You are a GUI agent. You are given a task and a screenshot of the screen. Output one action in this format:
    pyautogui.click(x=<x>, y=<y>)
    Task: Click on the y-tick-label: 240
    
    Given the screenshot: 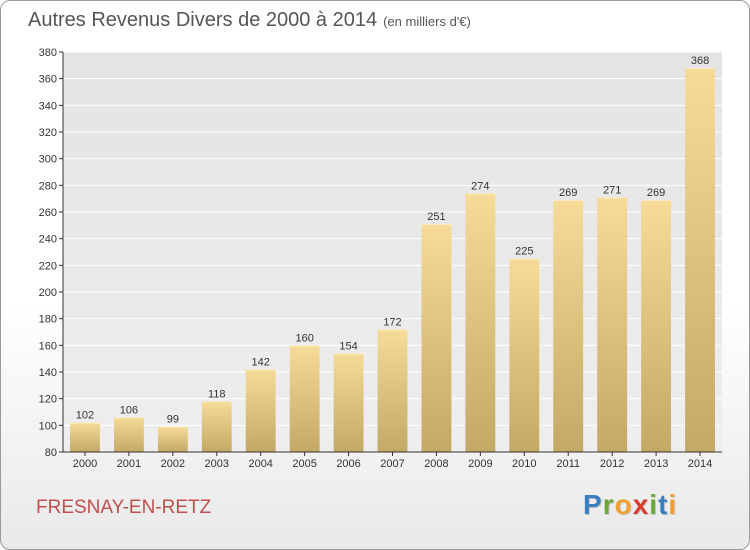 What is the action you would take?
    pyautogui.click(x=48, y=240)
    